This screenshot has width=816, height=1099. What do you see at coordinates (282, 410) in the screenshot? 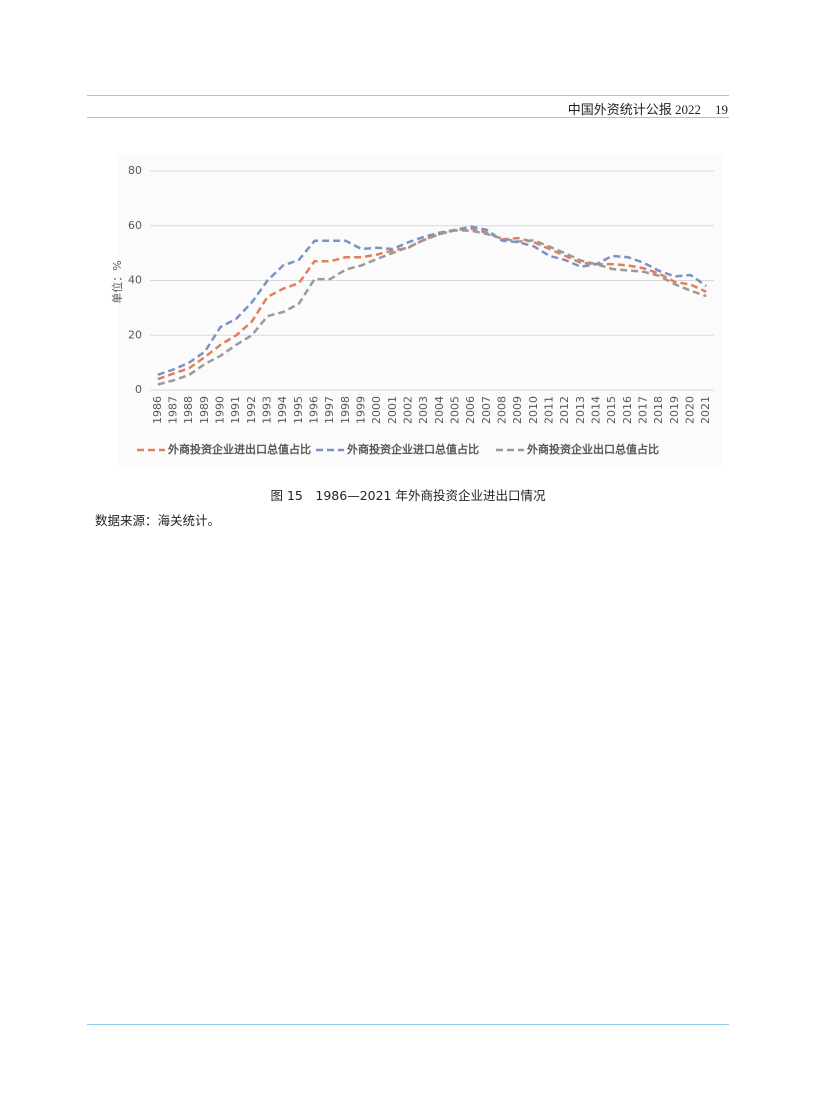
I see `x-tick-label: 1994` at bounding box center [282, 410].